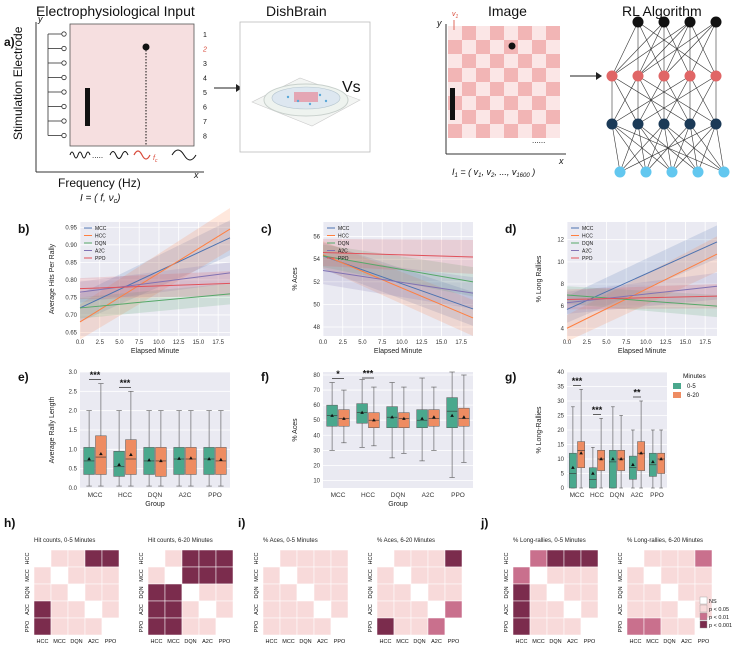 This screenshot has height=657, width=739. I want to click on frequency-waves: ..... fc, so click(133, 156).